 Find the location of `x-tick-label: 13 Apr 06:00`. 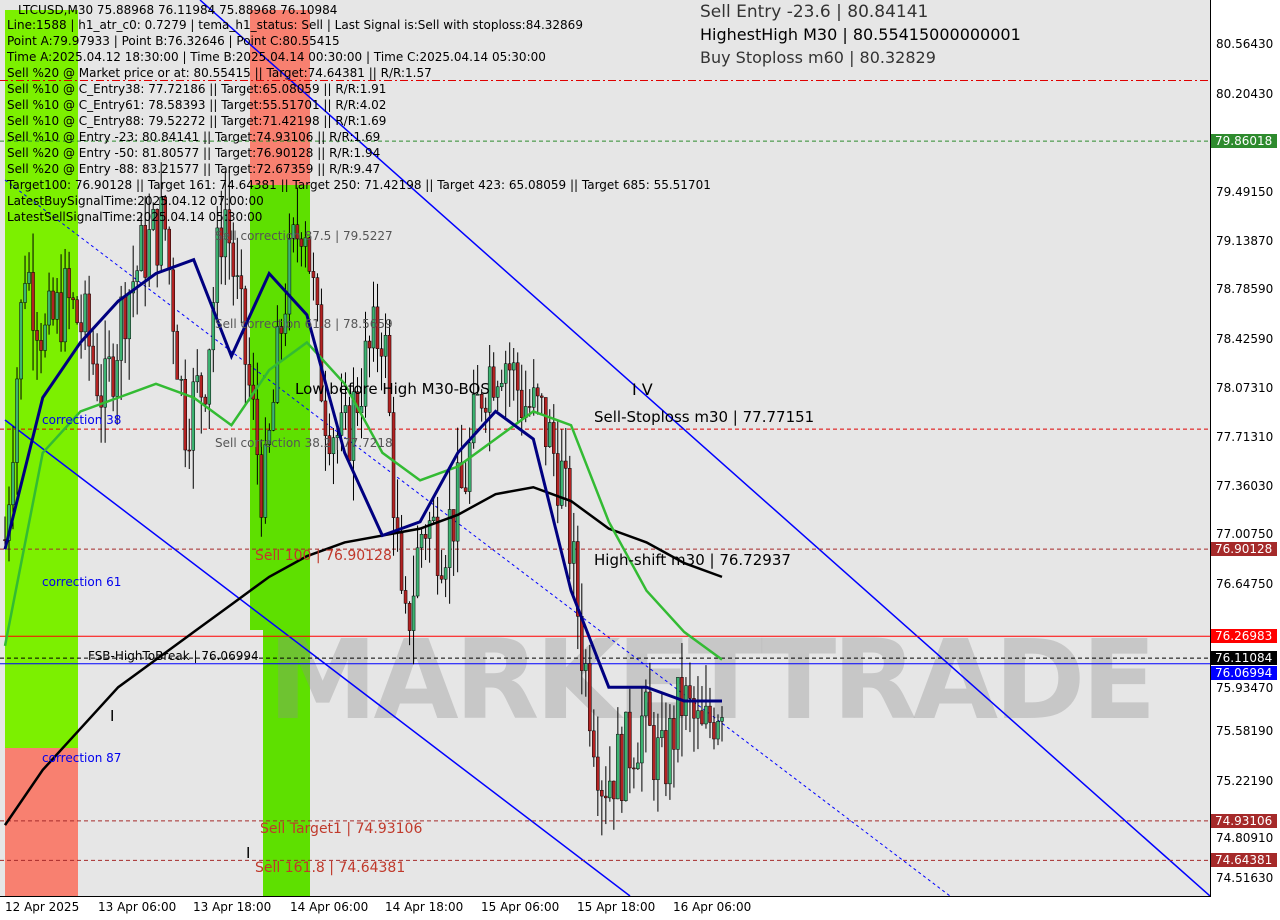

x-tick-label: 13 Apr 06:00 is located at coordinates (137, 907).